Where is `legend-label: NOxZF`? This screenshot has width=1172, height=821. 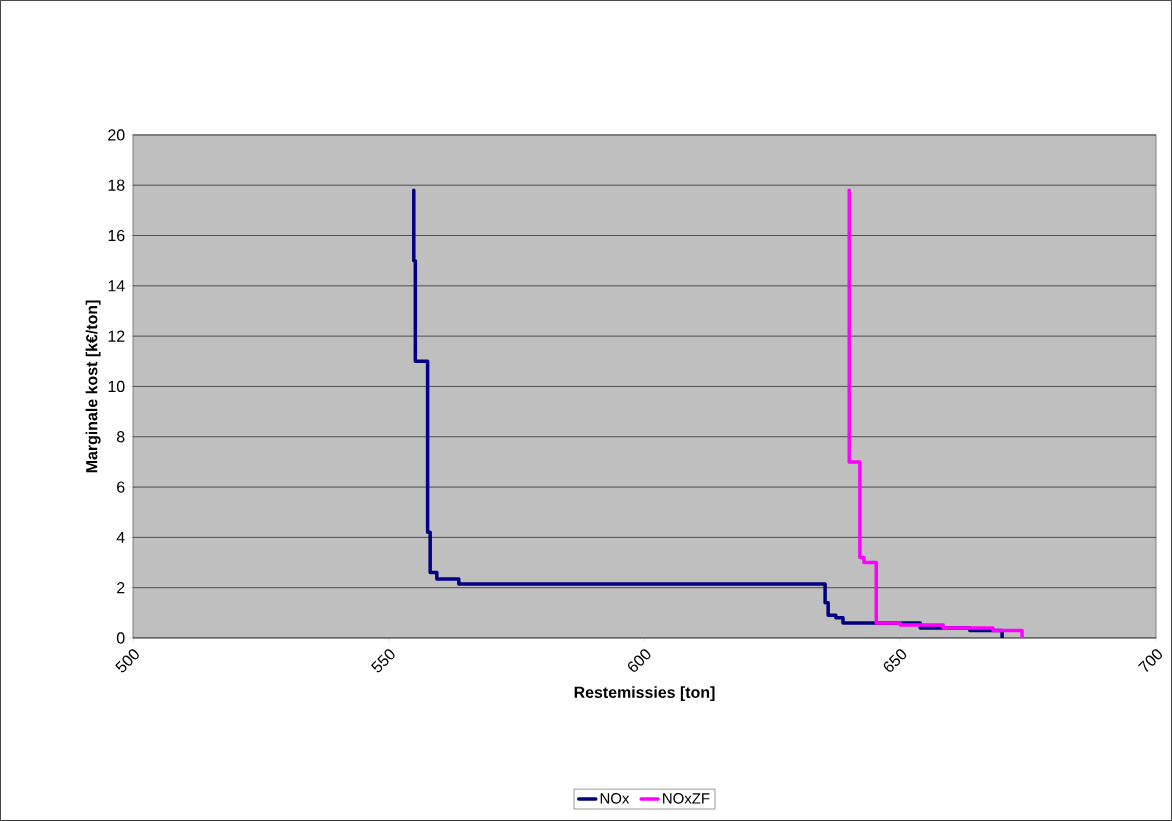
legend-label: NOxZF is located at coordinates (686, 798).